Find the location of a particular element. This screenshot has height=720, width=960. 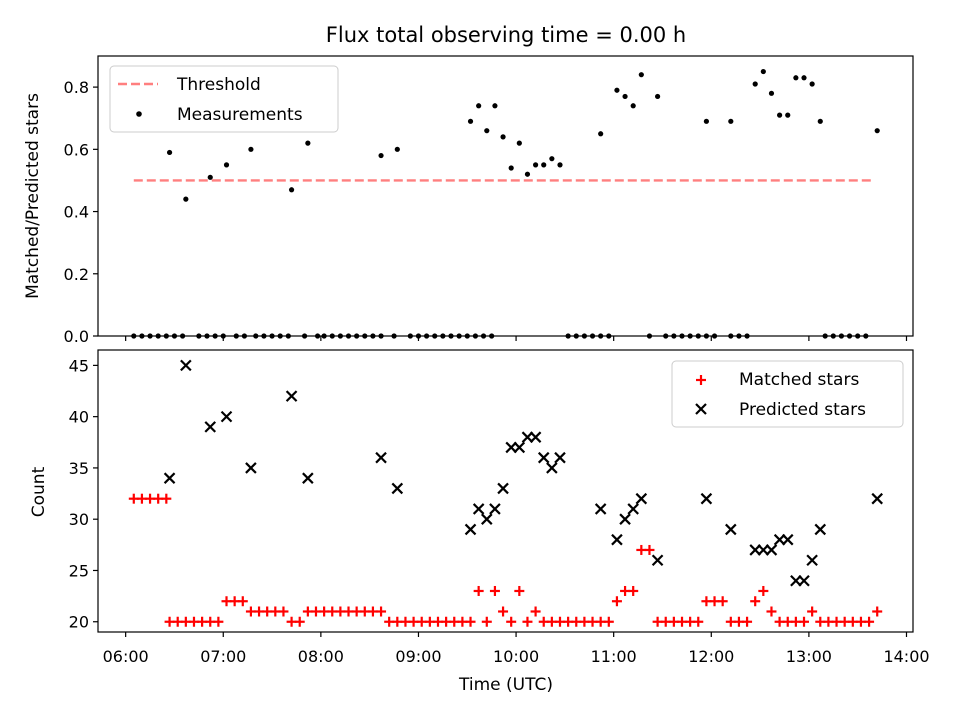

bottom-legend: Matched stars Predicted stars is located at coordinates (787, 394).